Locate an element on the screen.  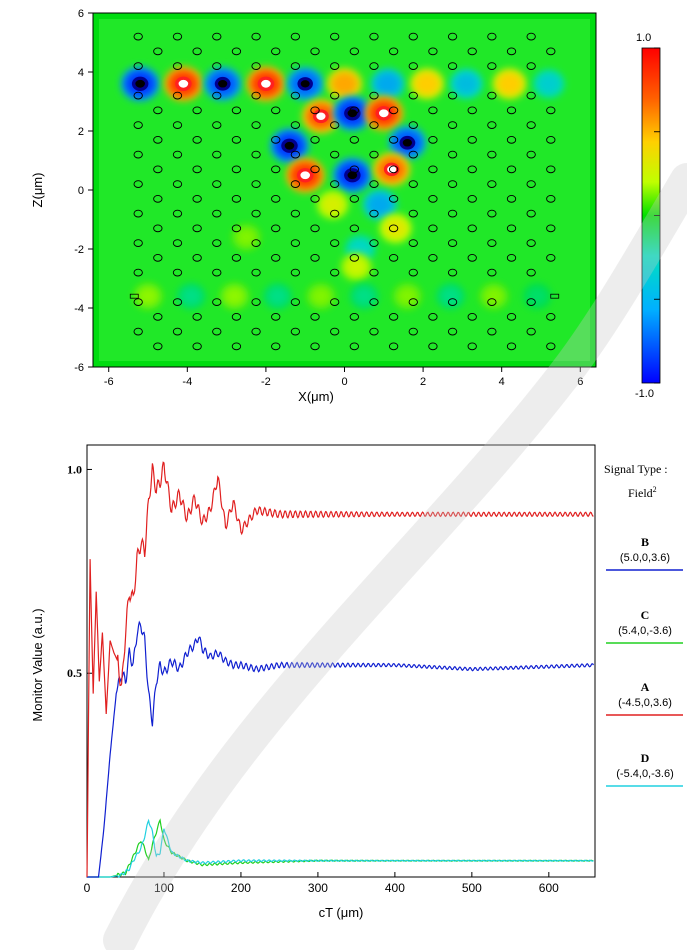
x-tick-label: 500 is located at coordinates (472, 888).